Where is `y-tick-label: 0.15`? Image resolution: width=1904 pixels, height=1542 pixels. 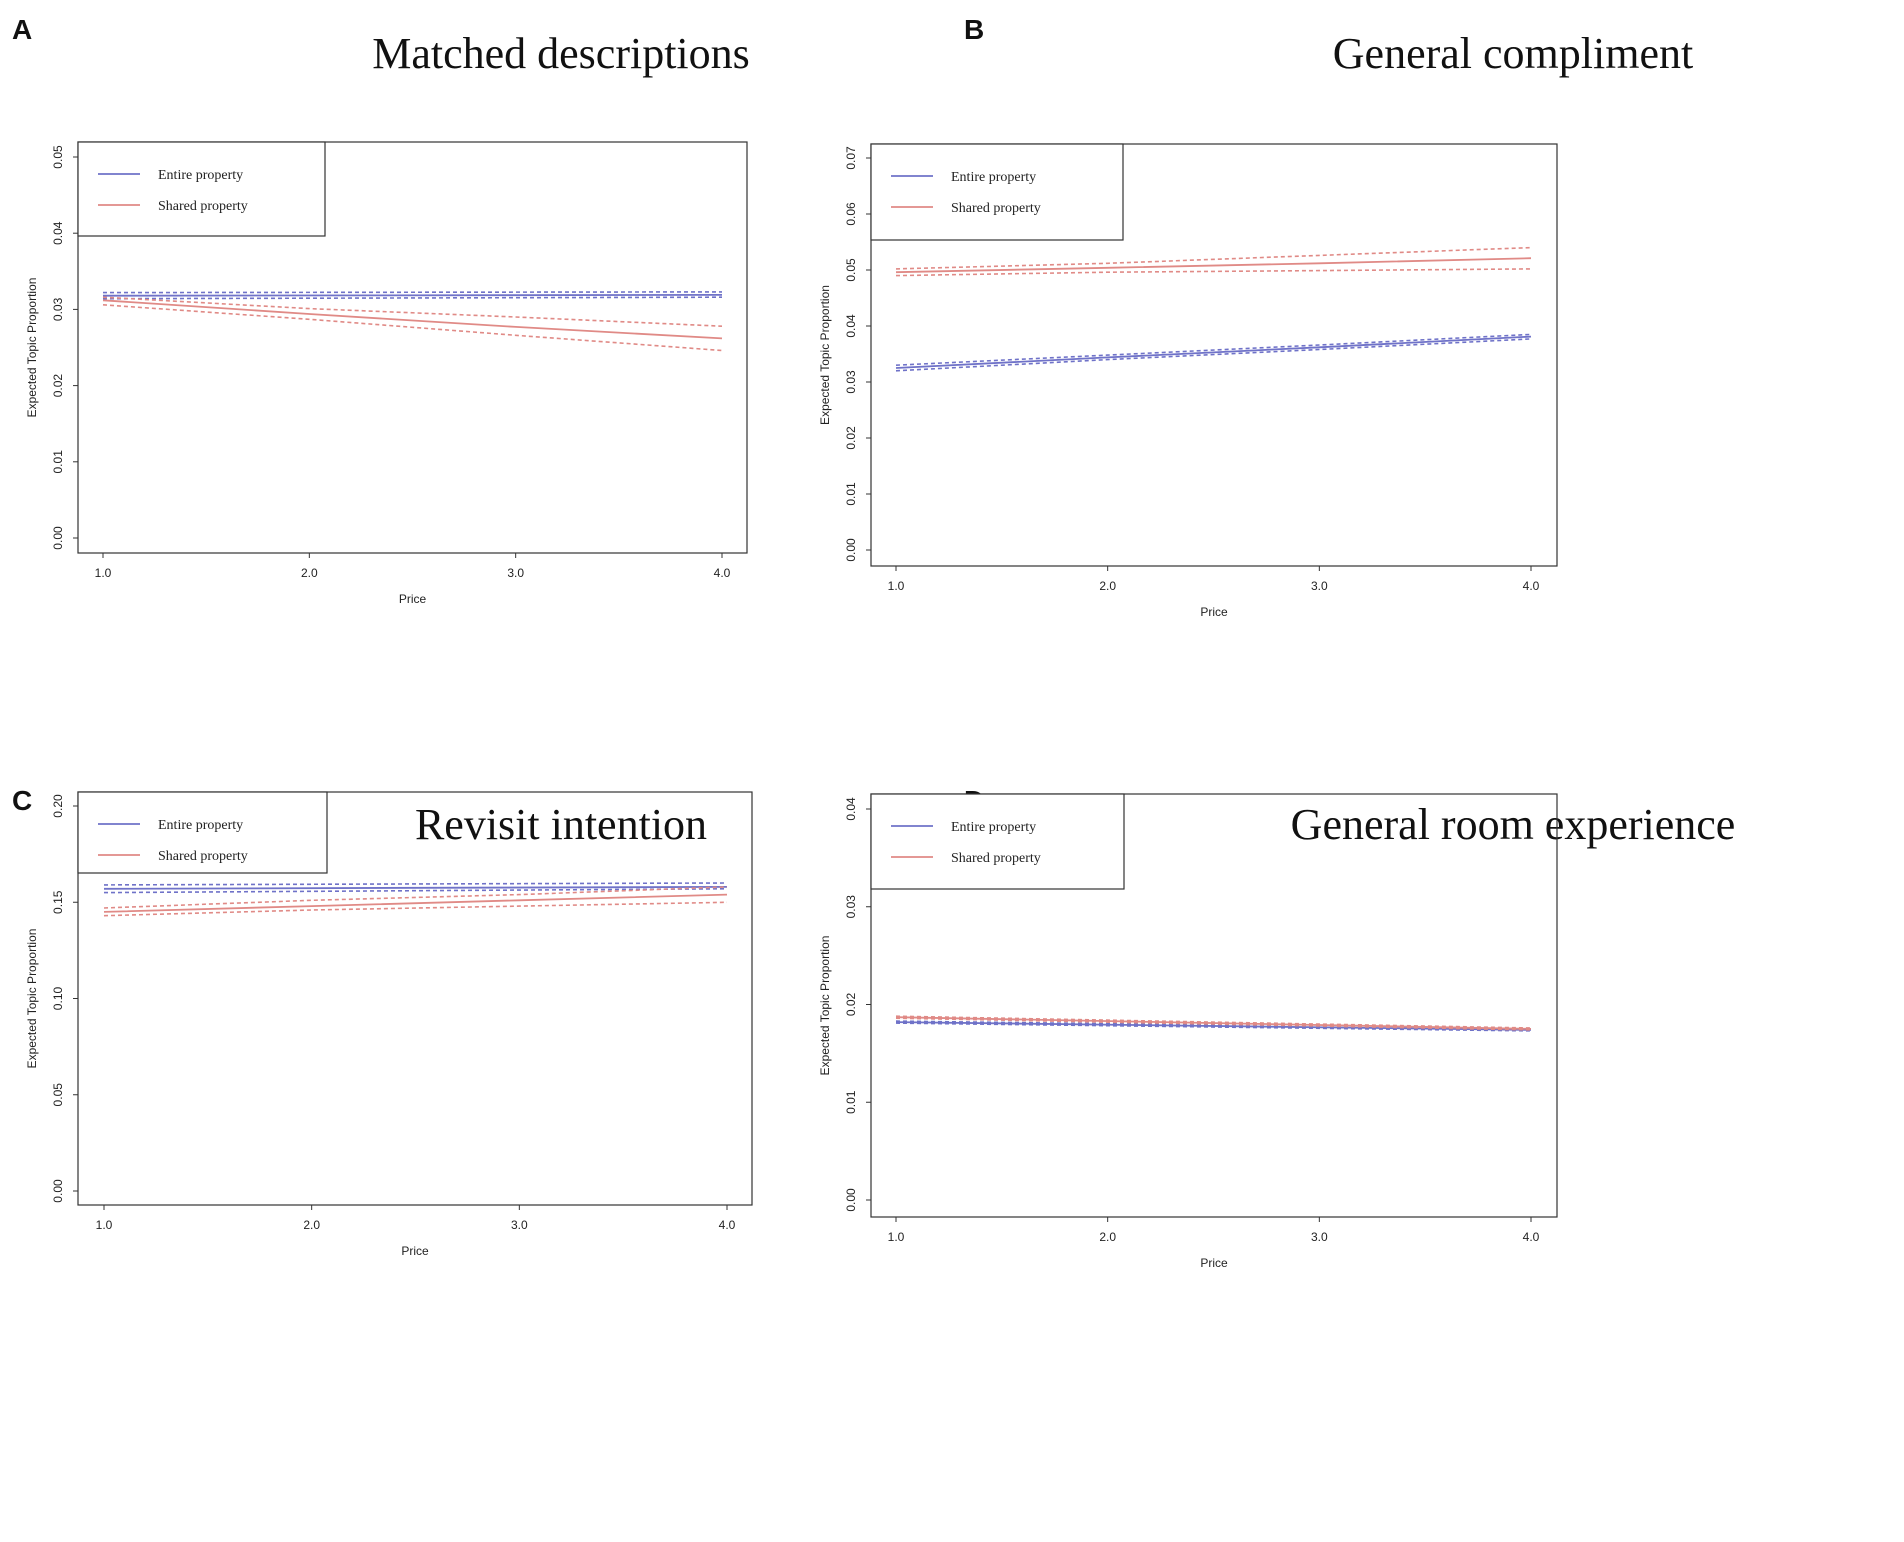 y-tick-label: 0.15 is located at coordinates (58, 902).